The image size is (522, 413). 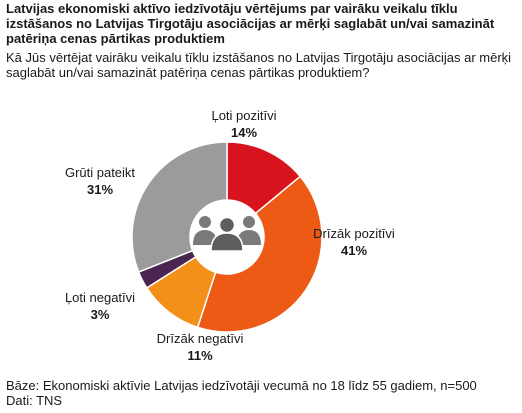 I want to click on slice-value-drizak-negativi: 11%, so click(x=200, y=355).